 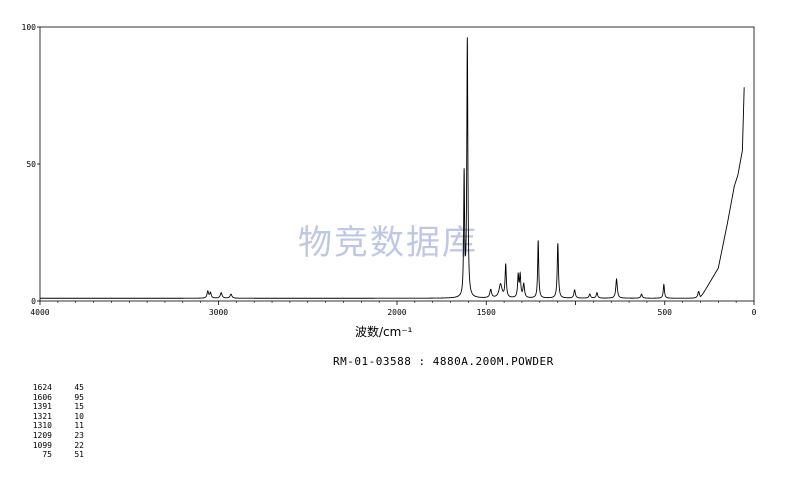 I want to click on peak-table-row: 1606 95, so click(x=49, y=398).